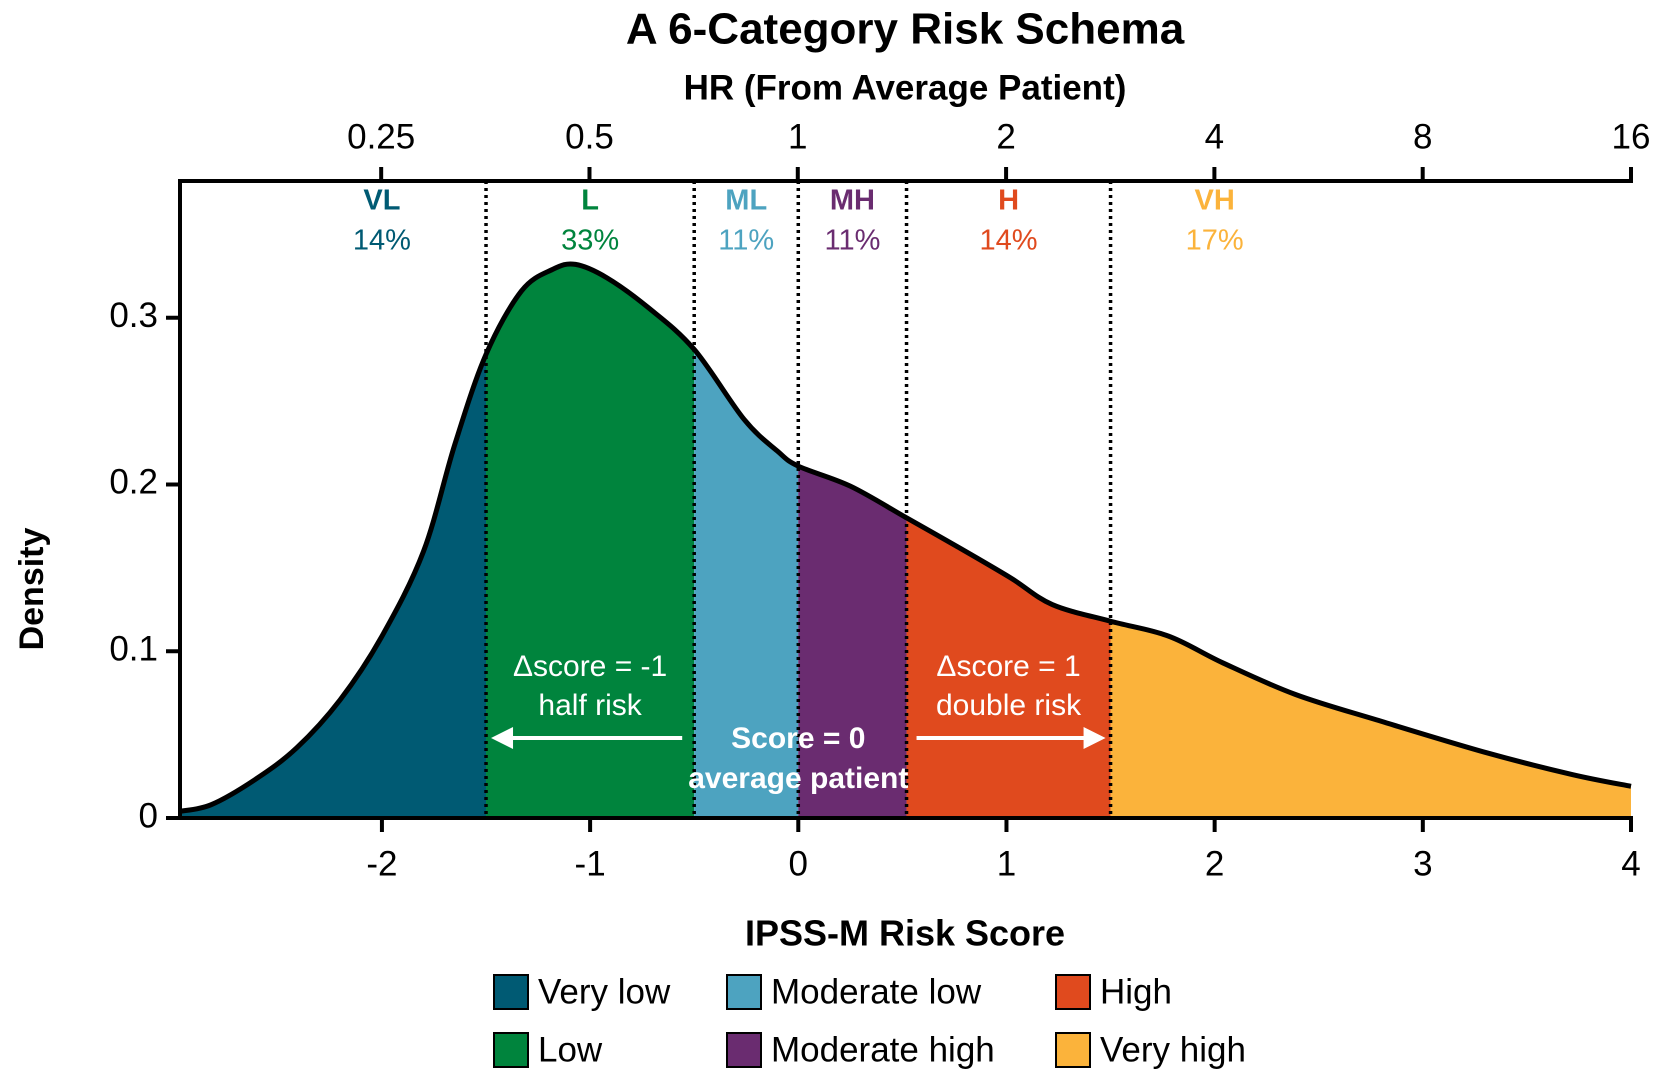 This screenshot has height=1069, width=1661. What do you see at coordinates (1136, 991) in the screenshot?
I see `legend-label: High` at bounding box center [1136, 991].